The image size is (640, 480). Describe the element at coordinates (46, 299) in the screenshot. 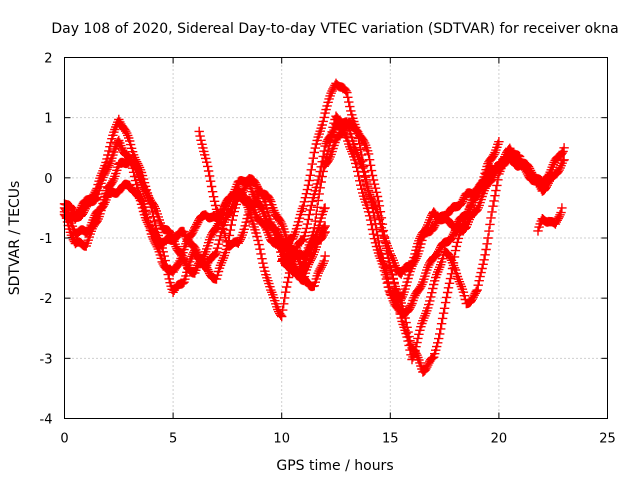

I see `y-tick-label: -2` at that location.